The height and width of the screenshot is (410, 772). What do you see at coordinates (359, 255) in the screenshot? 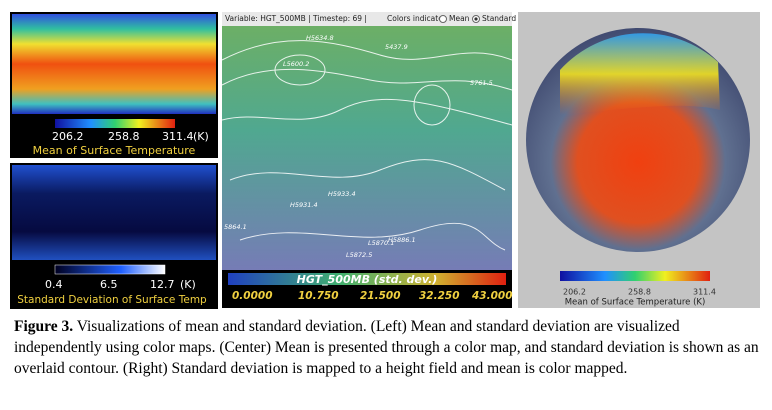
I see `contour-label: L5872.5` at bounding box center [359, 255].